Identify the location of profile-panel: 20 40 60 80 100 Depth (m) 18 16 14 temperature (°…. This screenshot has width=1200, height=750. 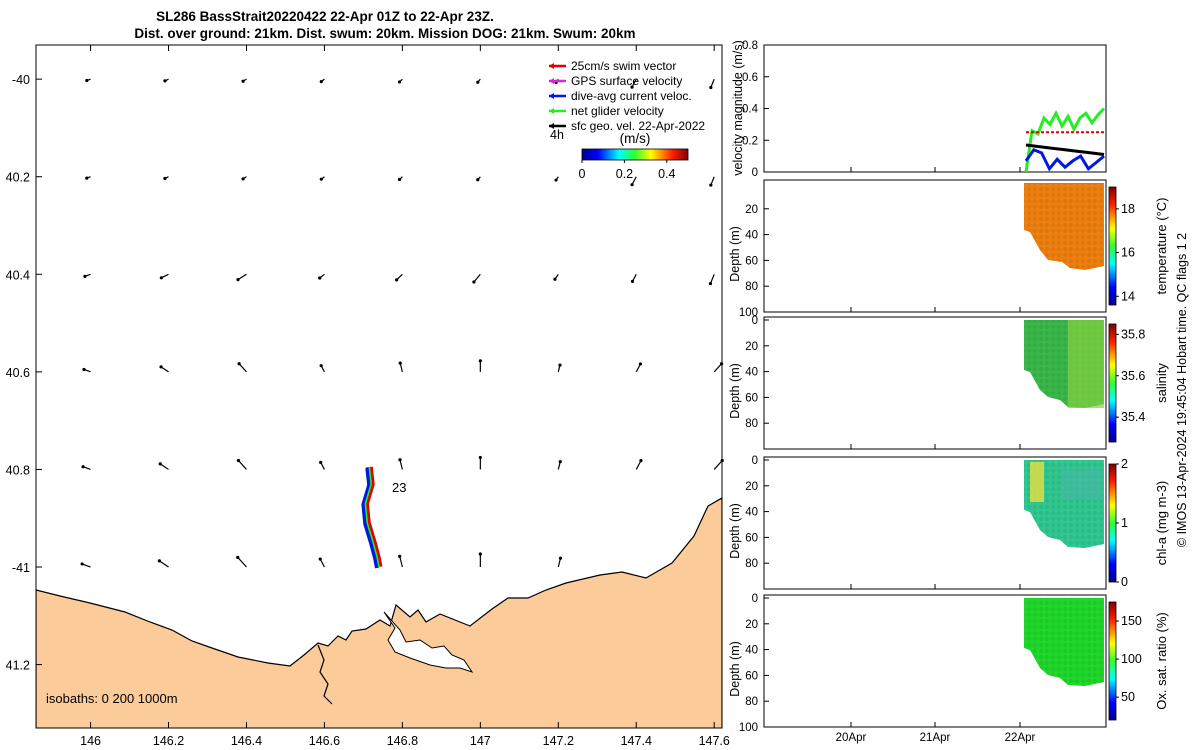
(948, 249).